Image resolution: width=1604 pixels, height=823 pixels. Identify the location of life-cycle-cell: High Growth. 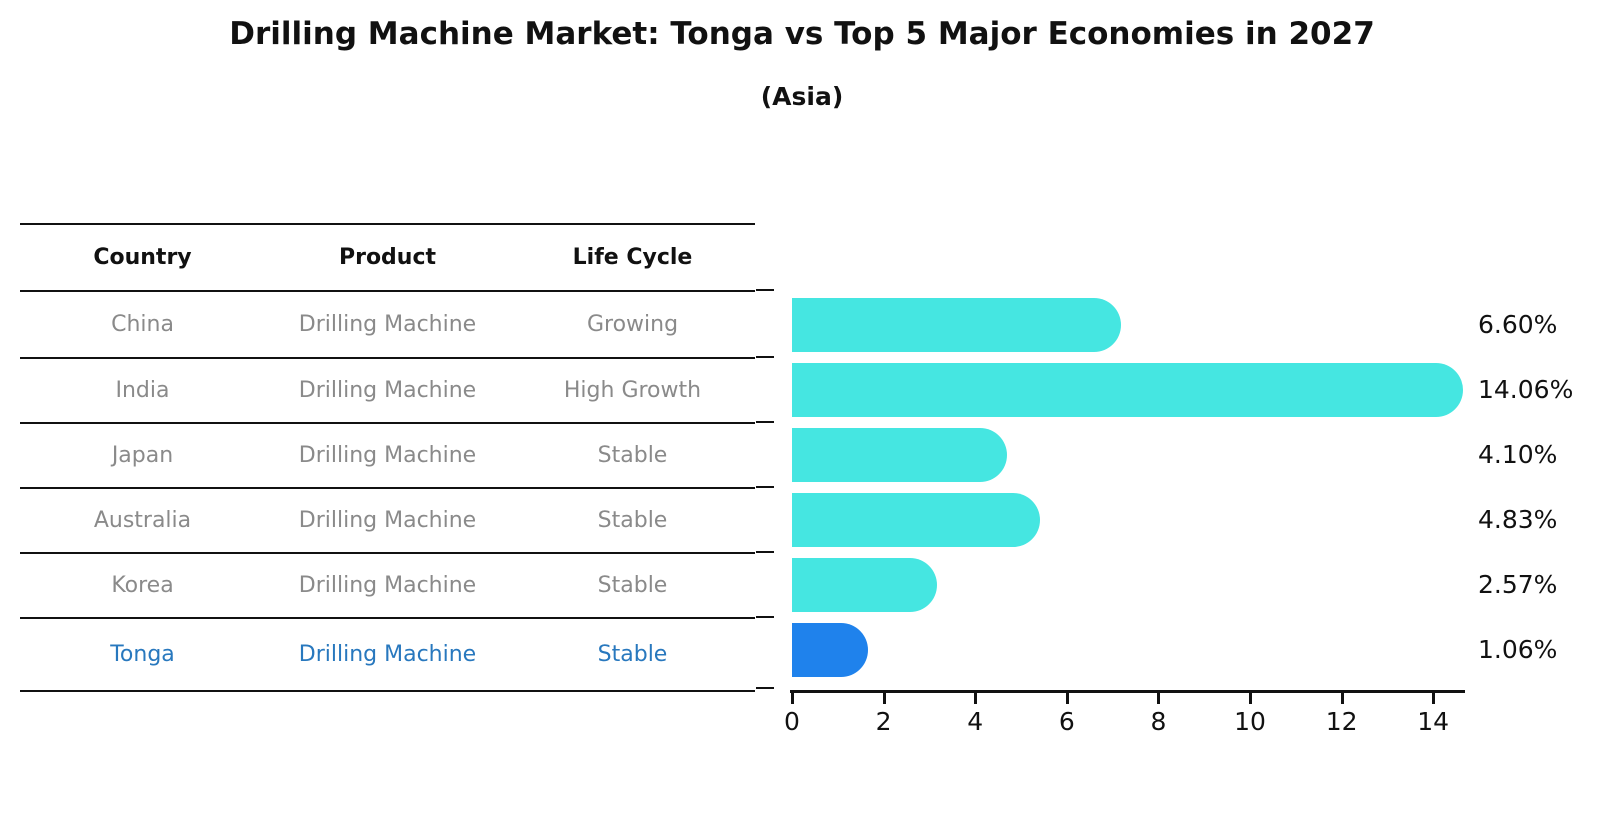
(632, 390).